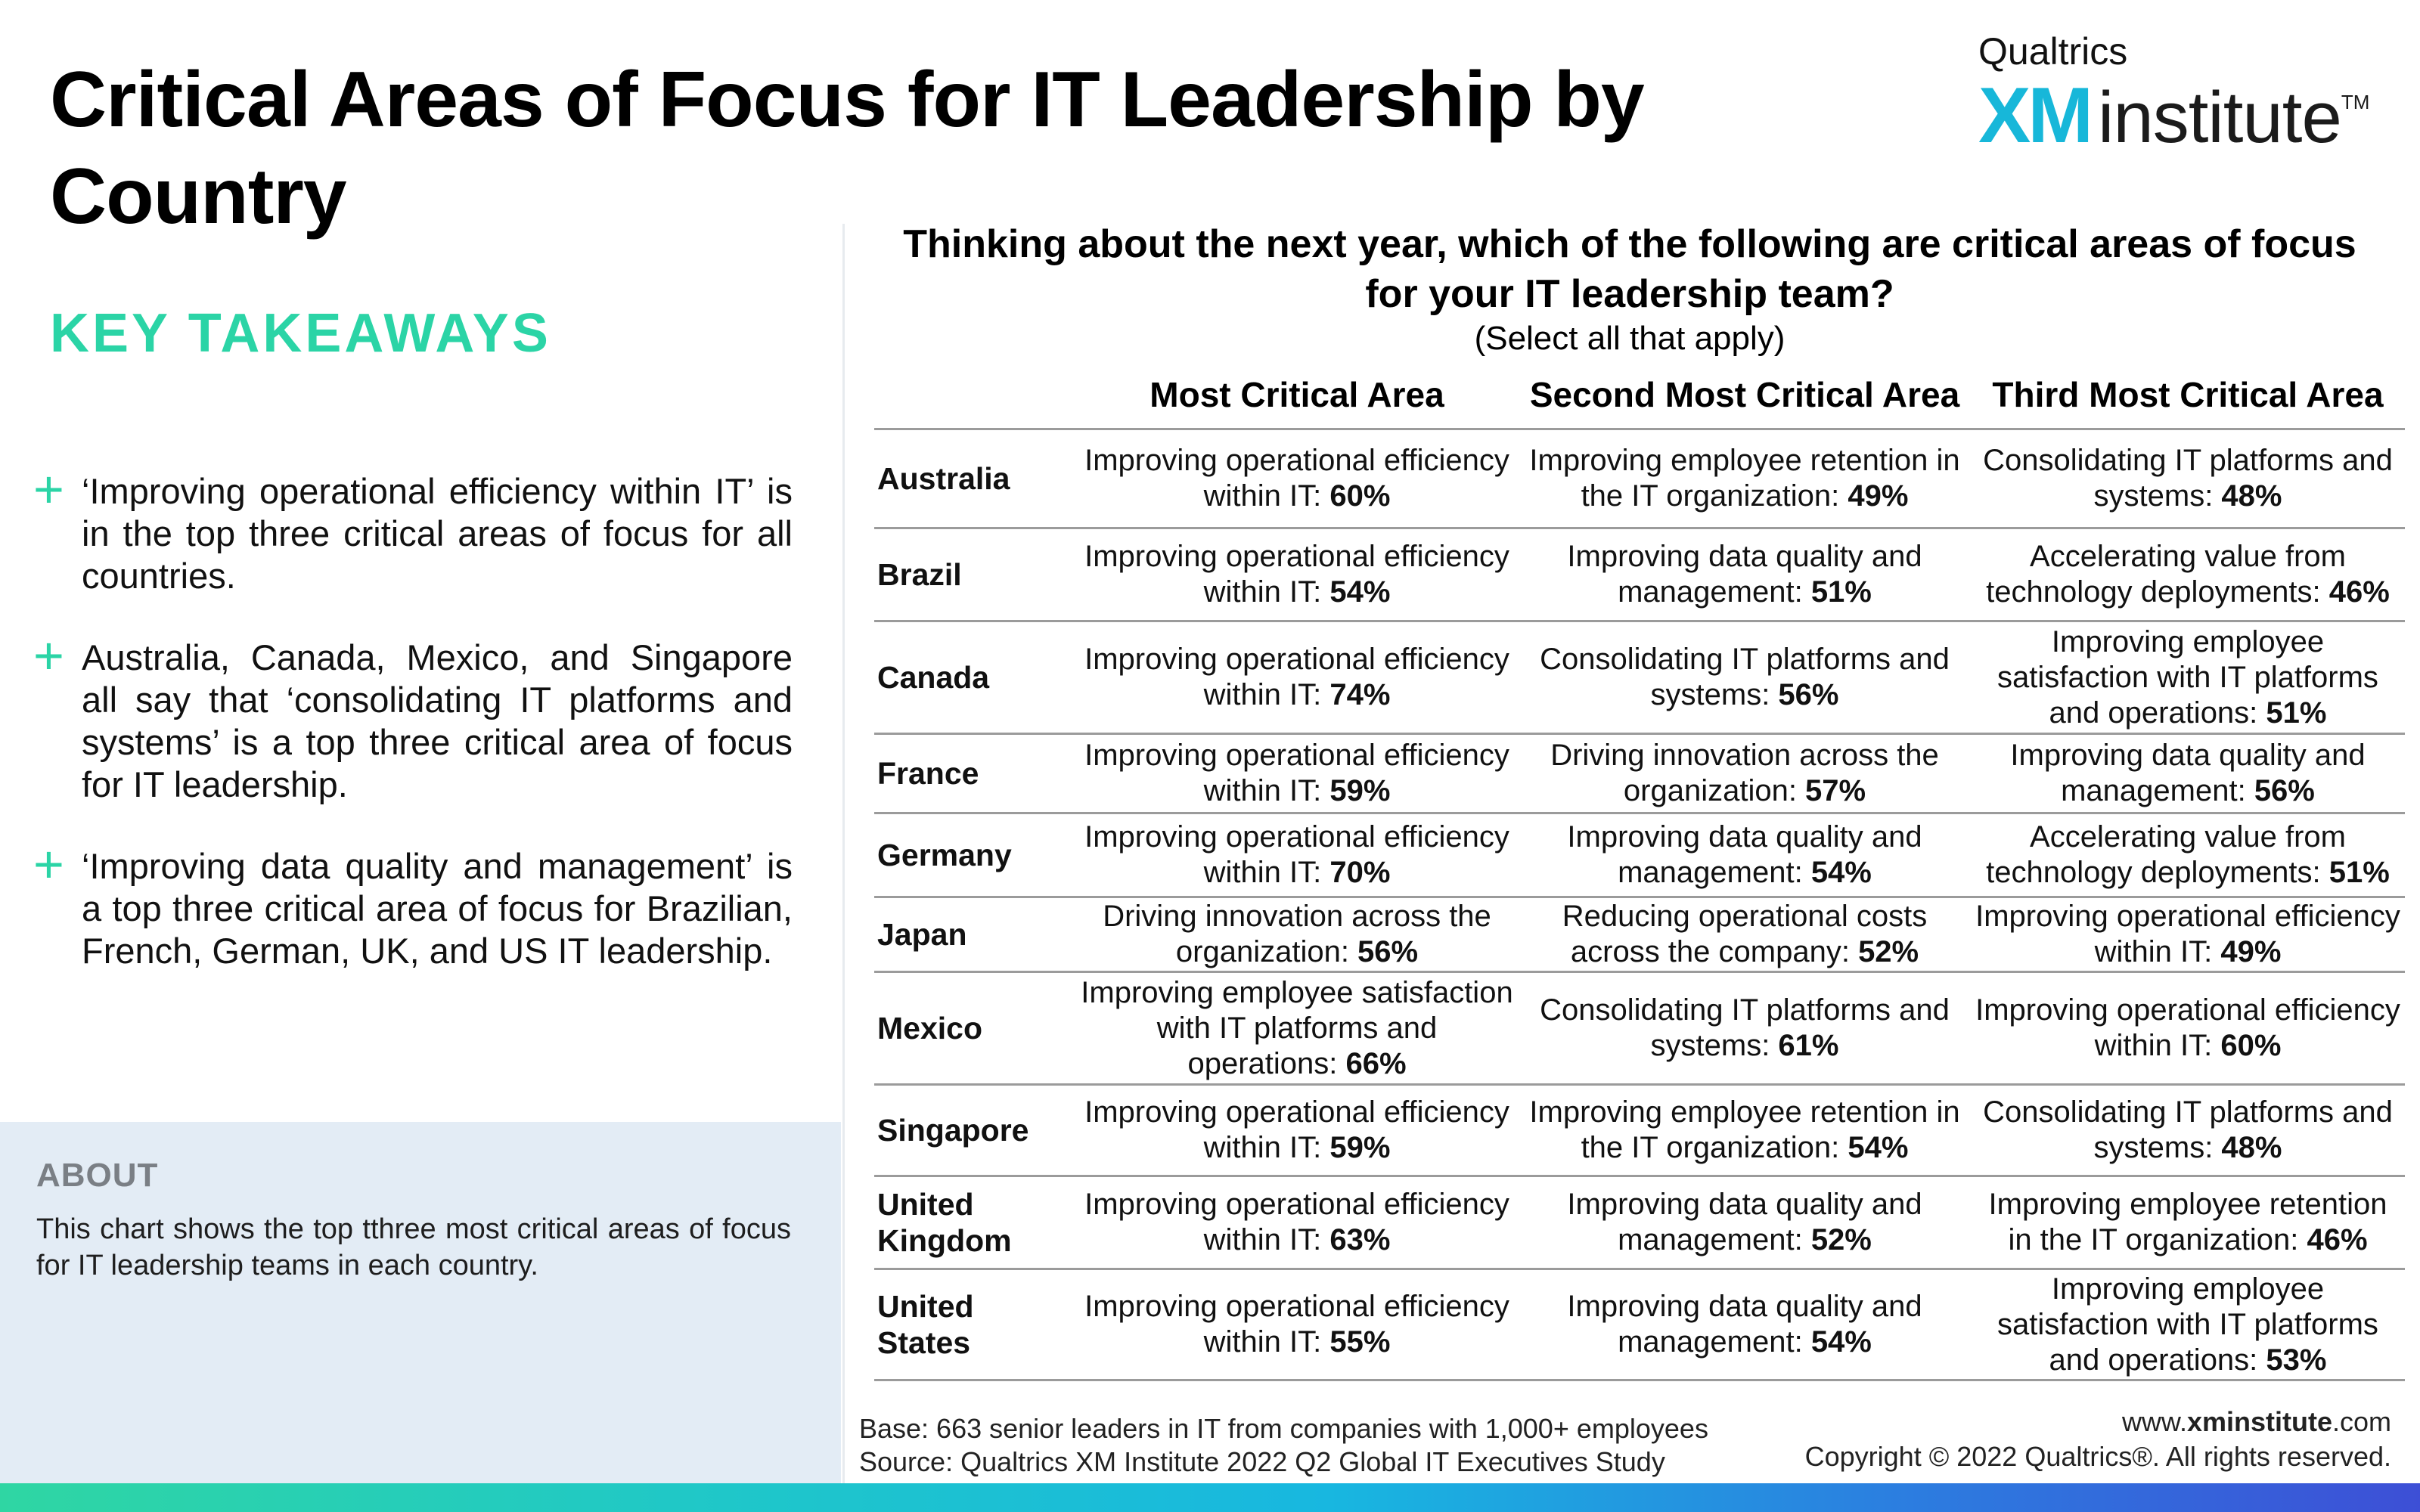  I want to click on area-percent: 57%, so click(1836, 791).